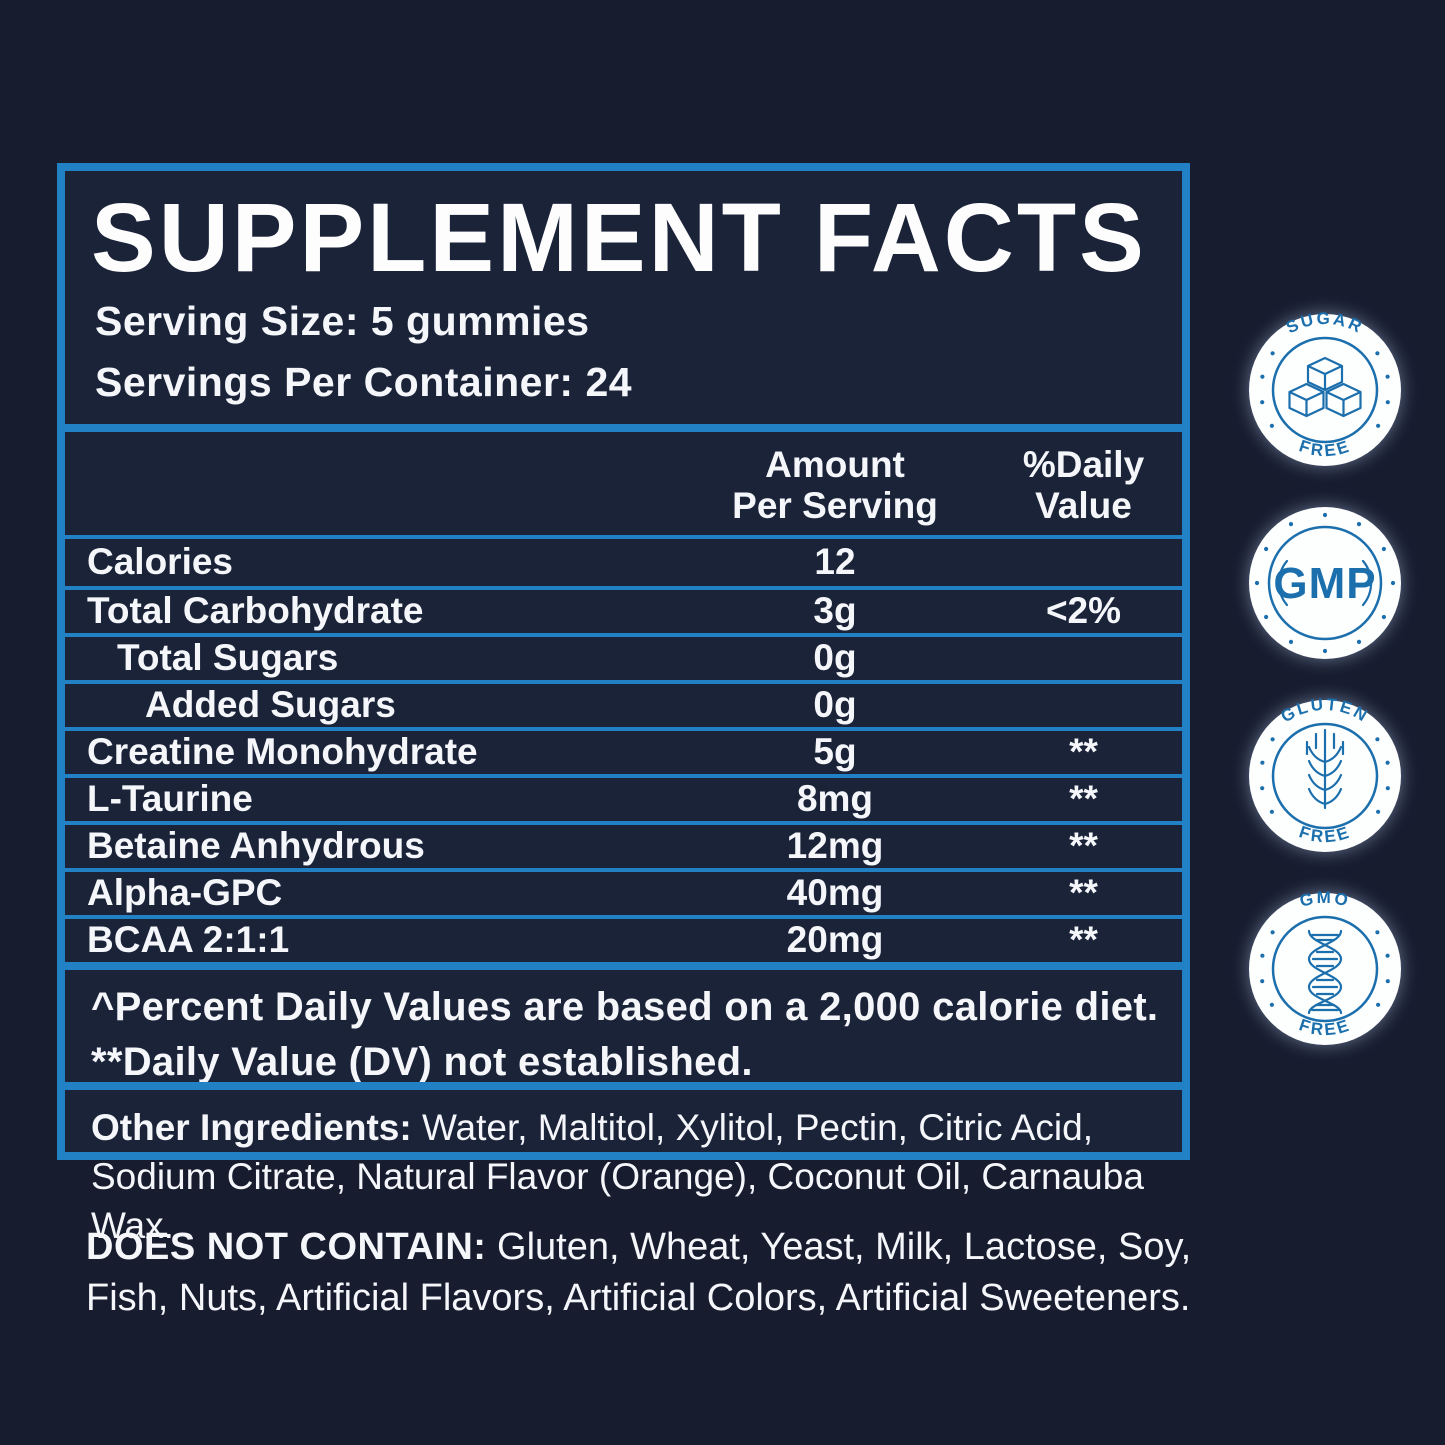 The width and height of the screenshot is (1445, 1445). Describe the element at coordinates (251, 1127) in the screenshot. I see `other-ingredients-label: Other Ingredients:` at that location.